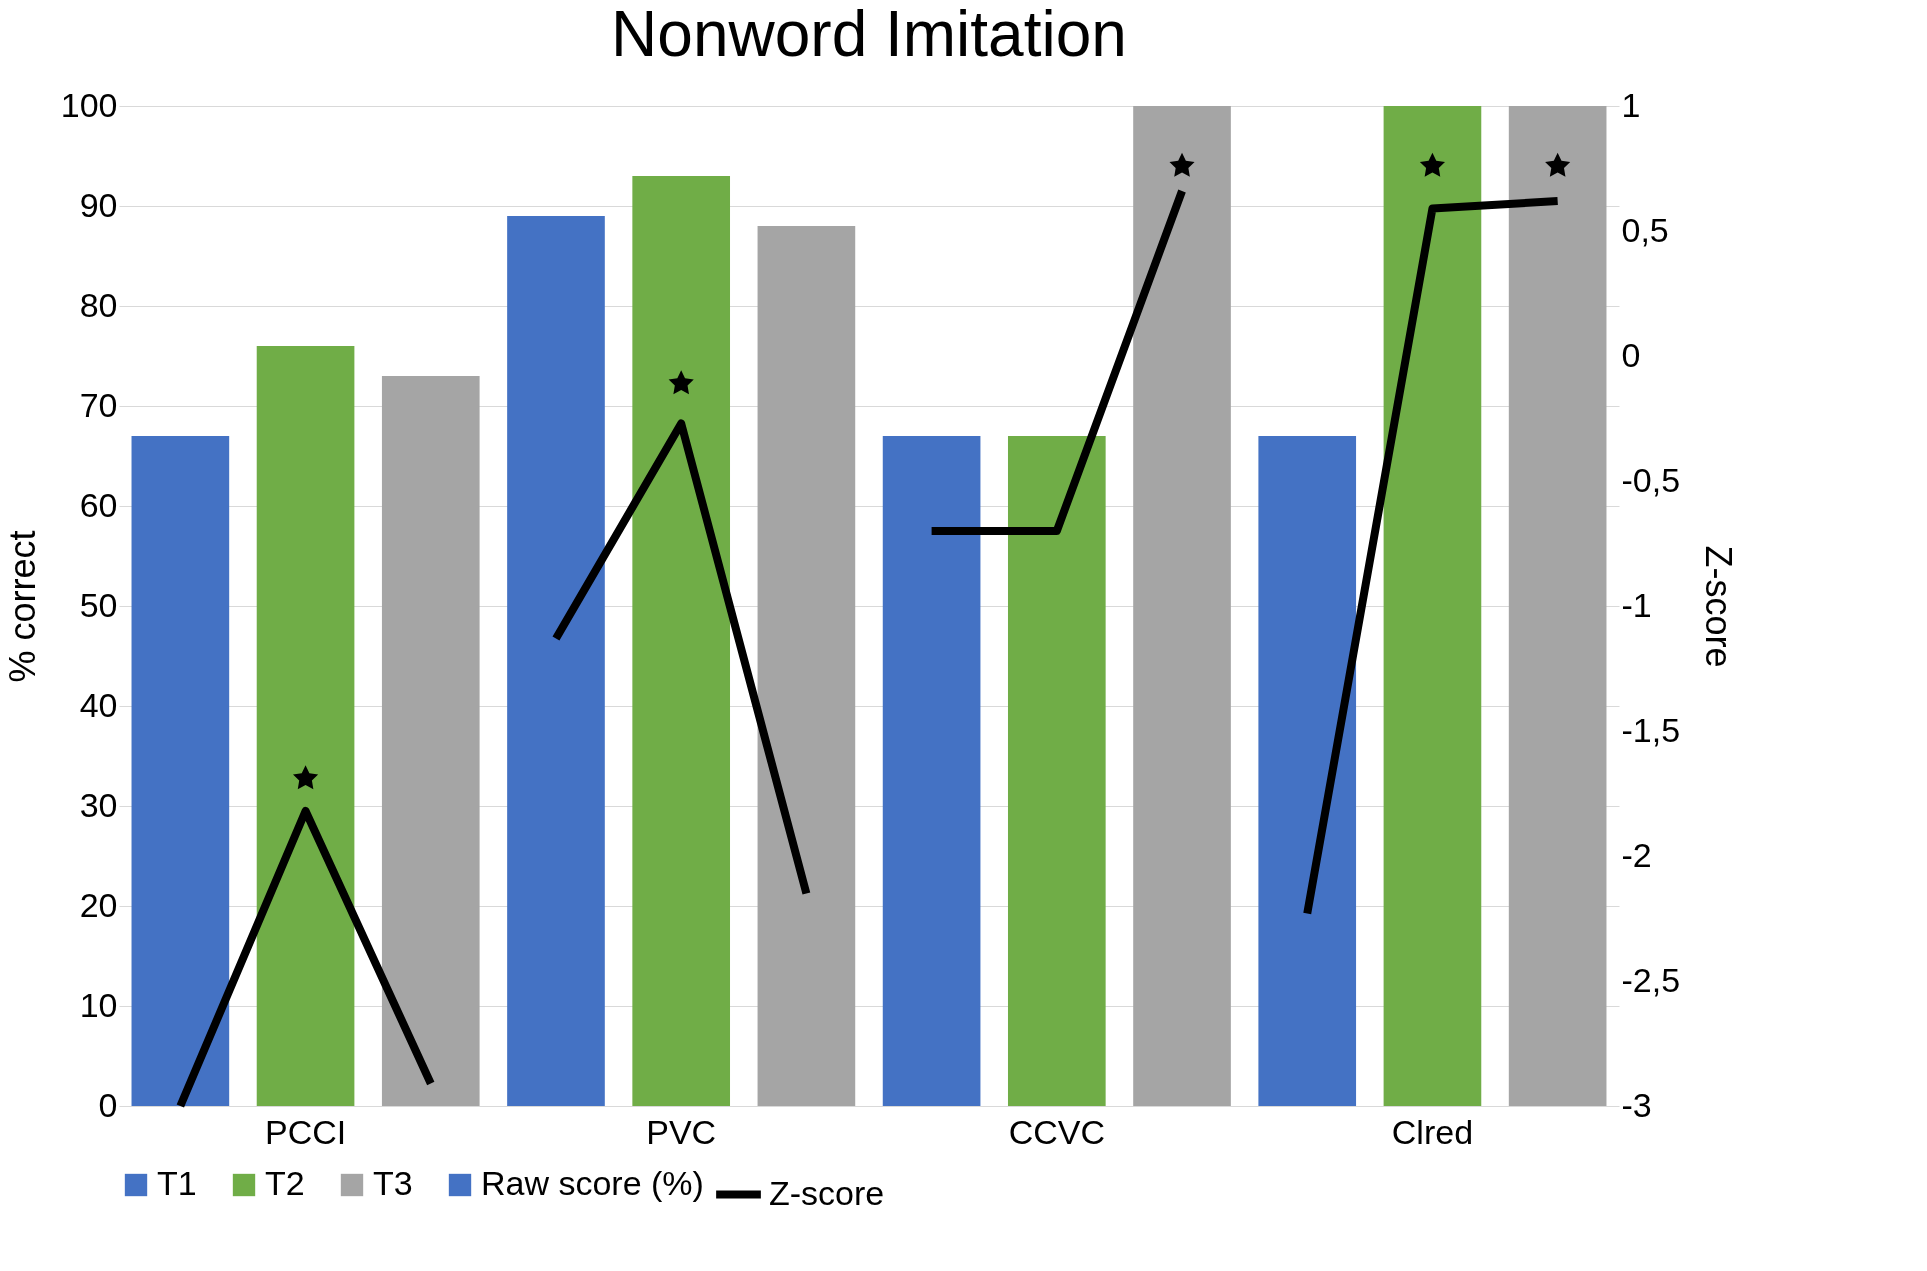  What do you see at coordinates (1636, 604) in the screenshot?
I see `y2-tick-label: -1` at bounding box center [1636, 604].